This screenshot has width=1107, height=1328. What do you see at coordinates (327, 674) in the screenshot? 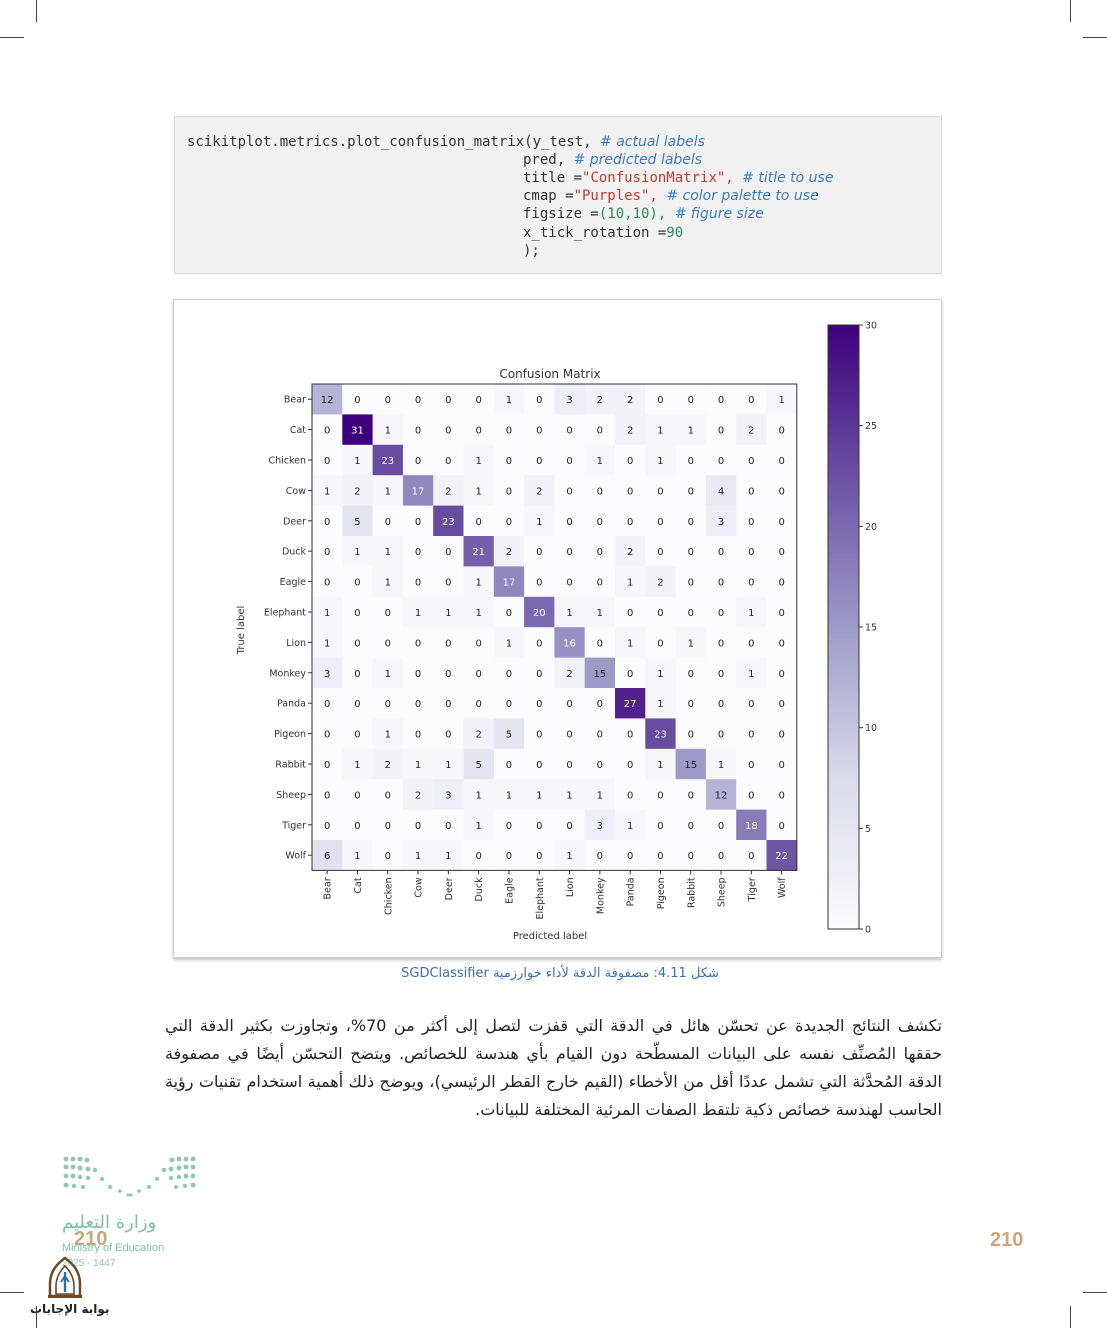
I see `cell-value-label: 3` at bounding box center [327, 674].